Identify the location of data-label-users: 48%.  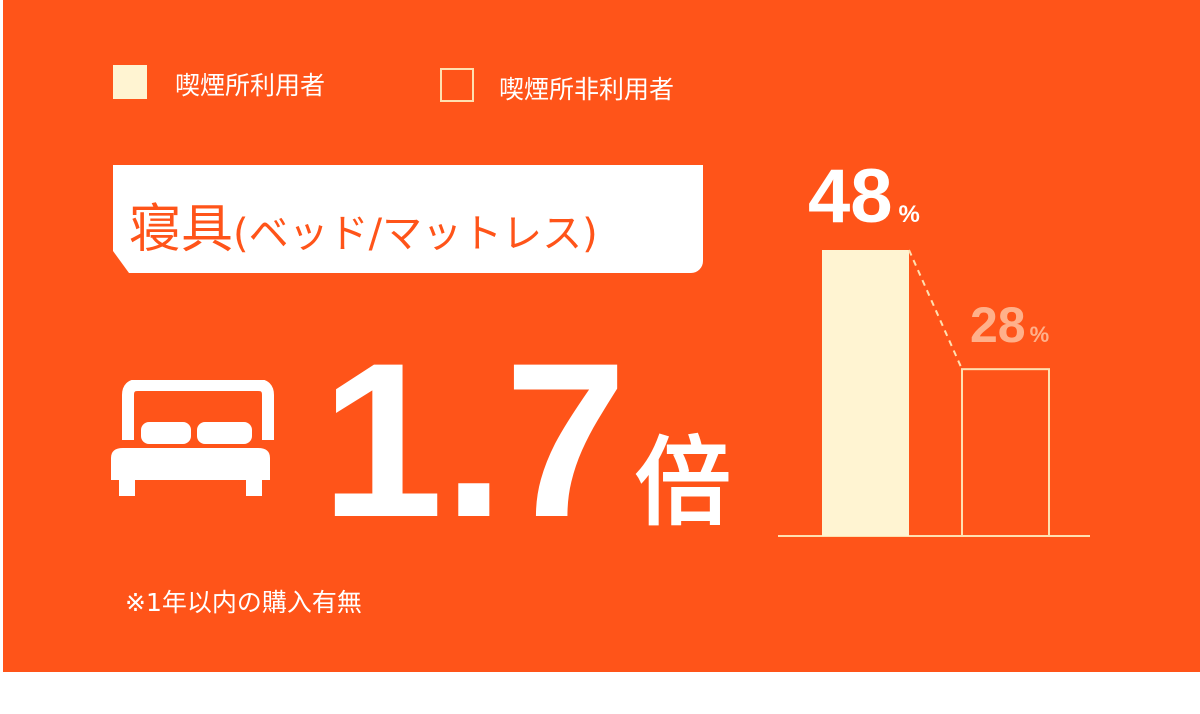
(864, 196).